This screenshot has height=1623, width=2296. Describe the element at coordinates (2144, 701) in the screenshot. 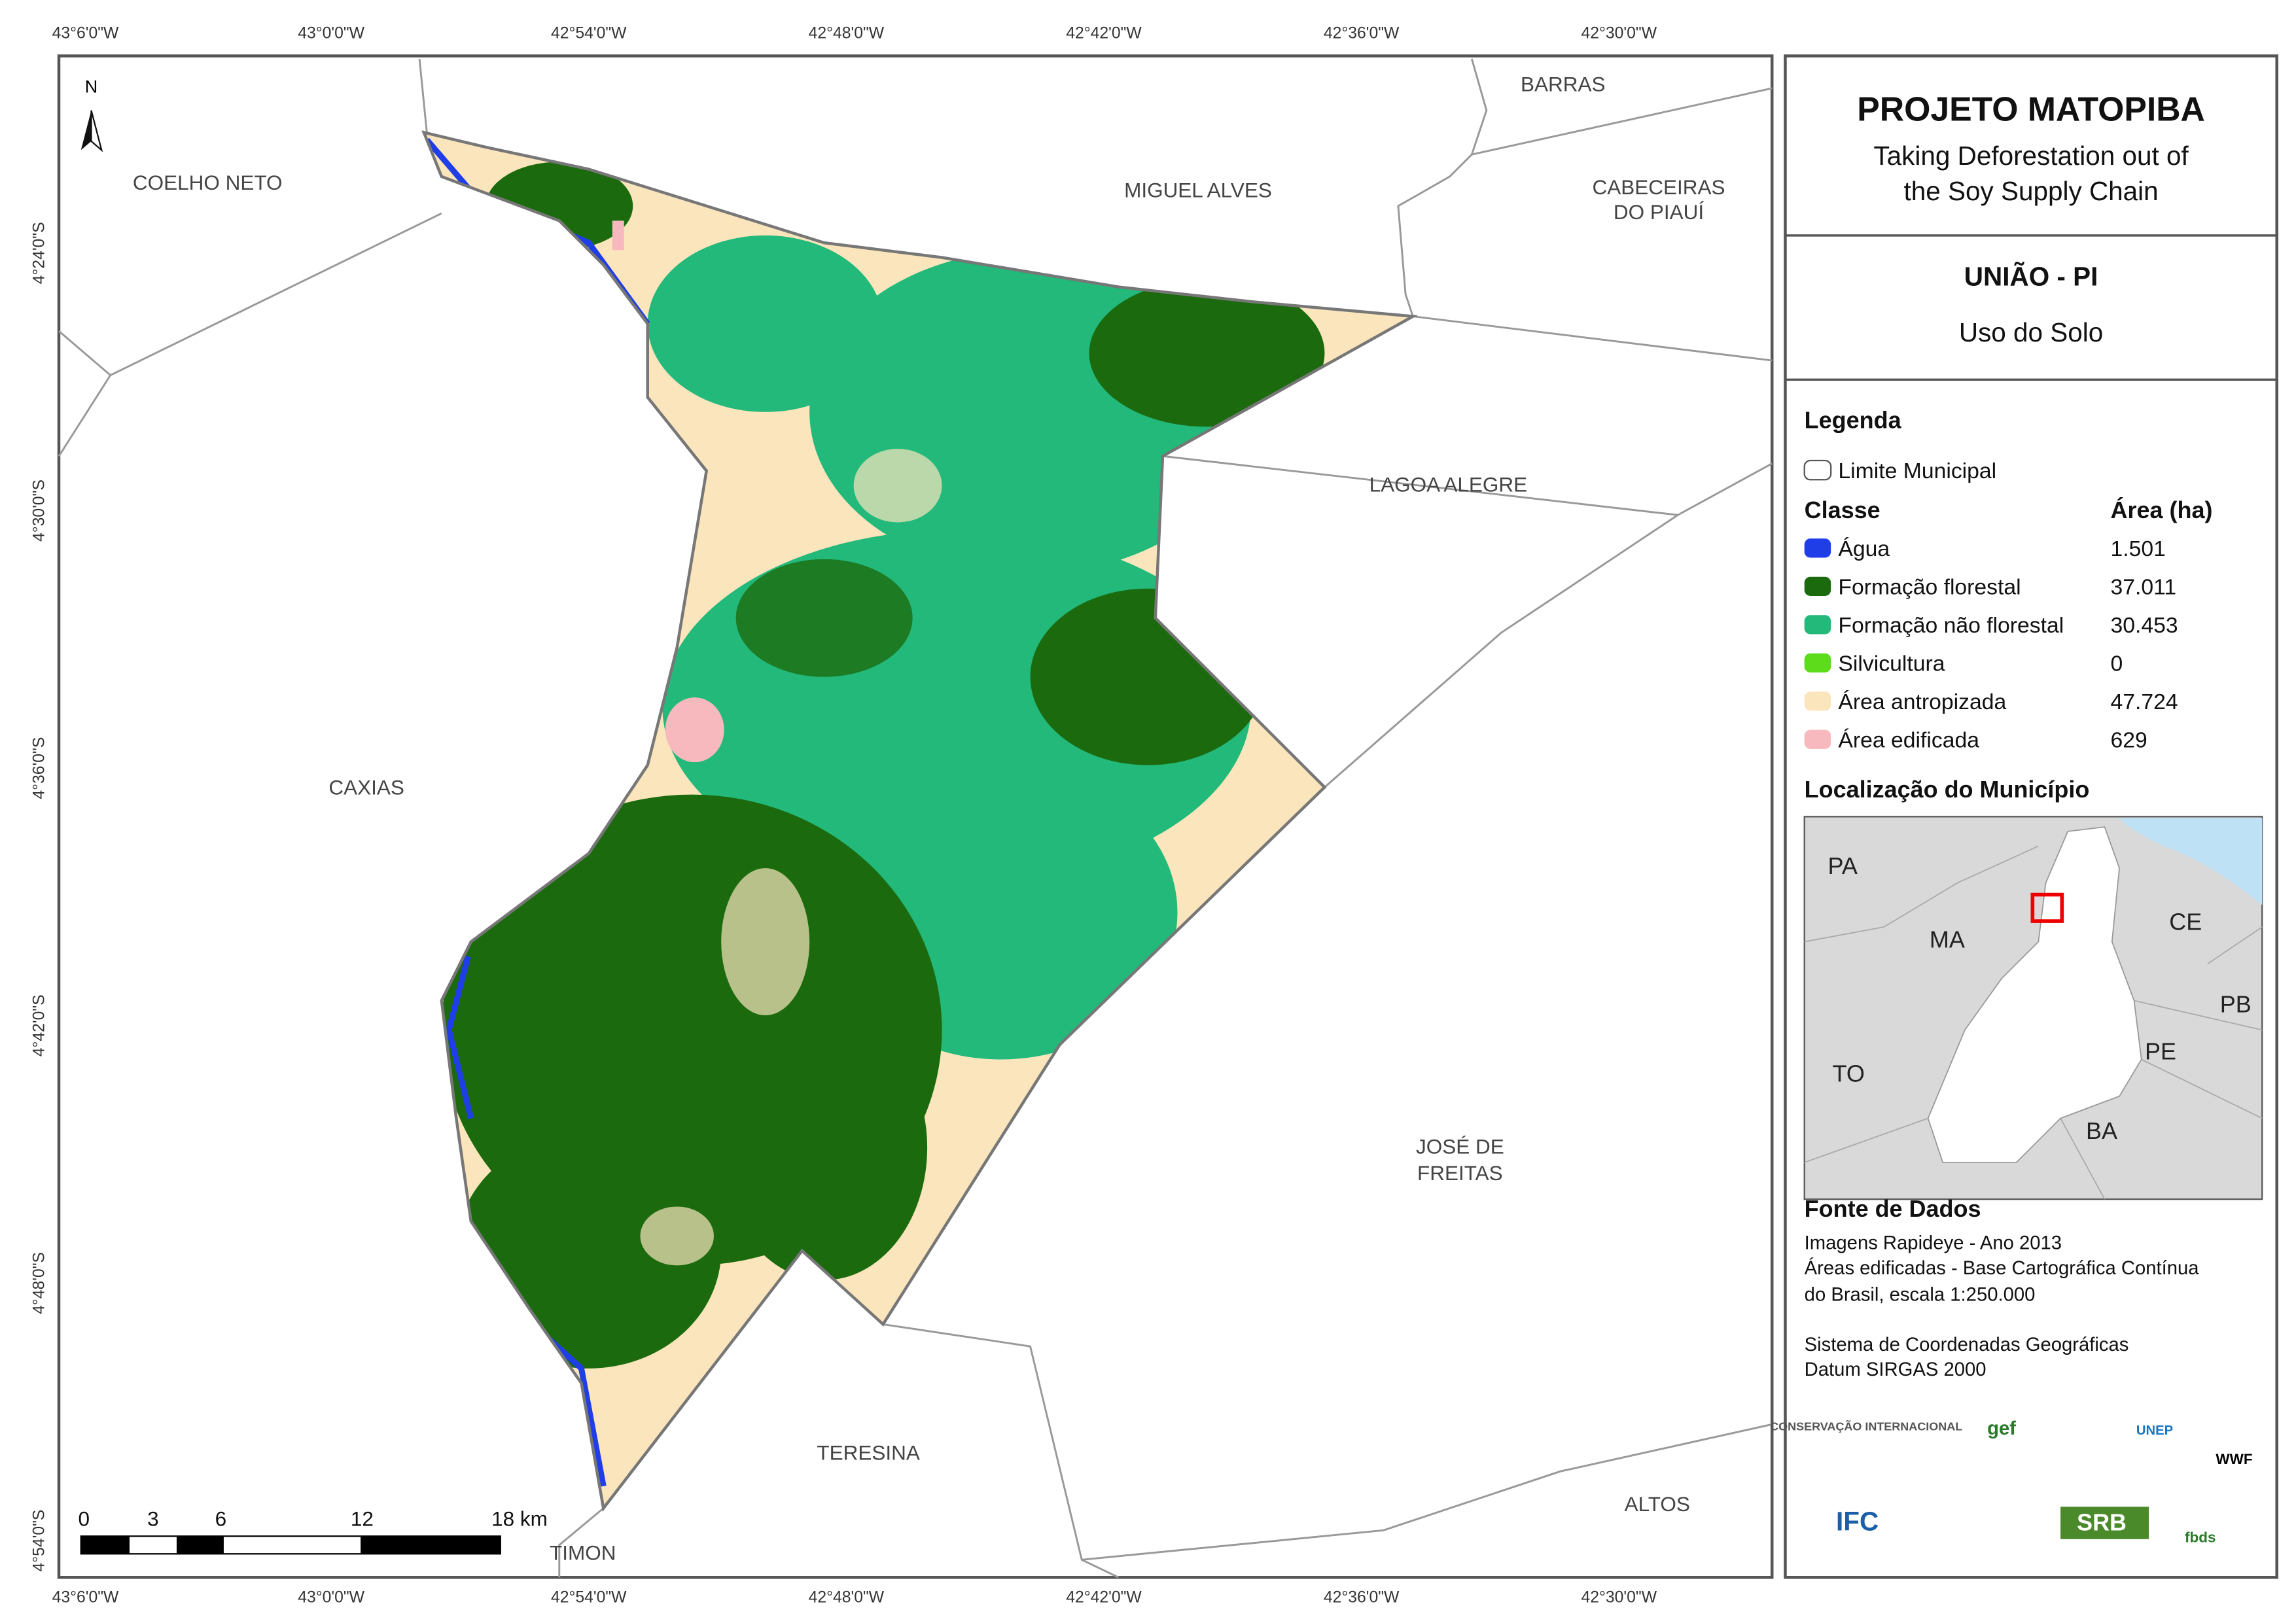

I see `legend-area: 47.724` at that location.